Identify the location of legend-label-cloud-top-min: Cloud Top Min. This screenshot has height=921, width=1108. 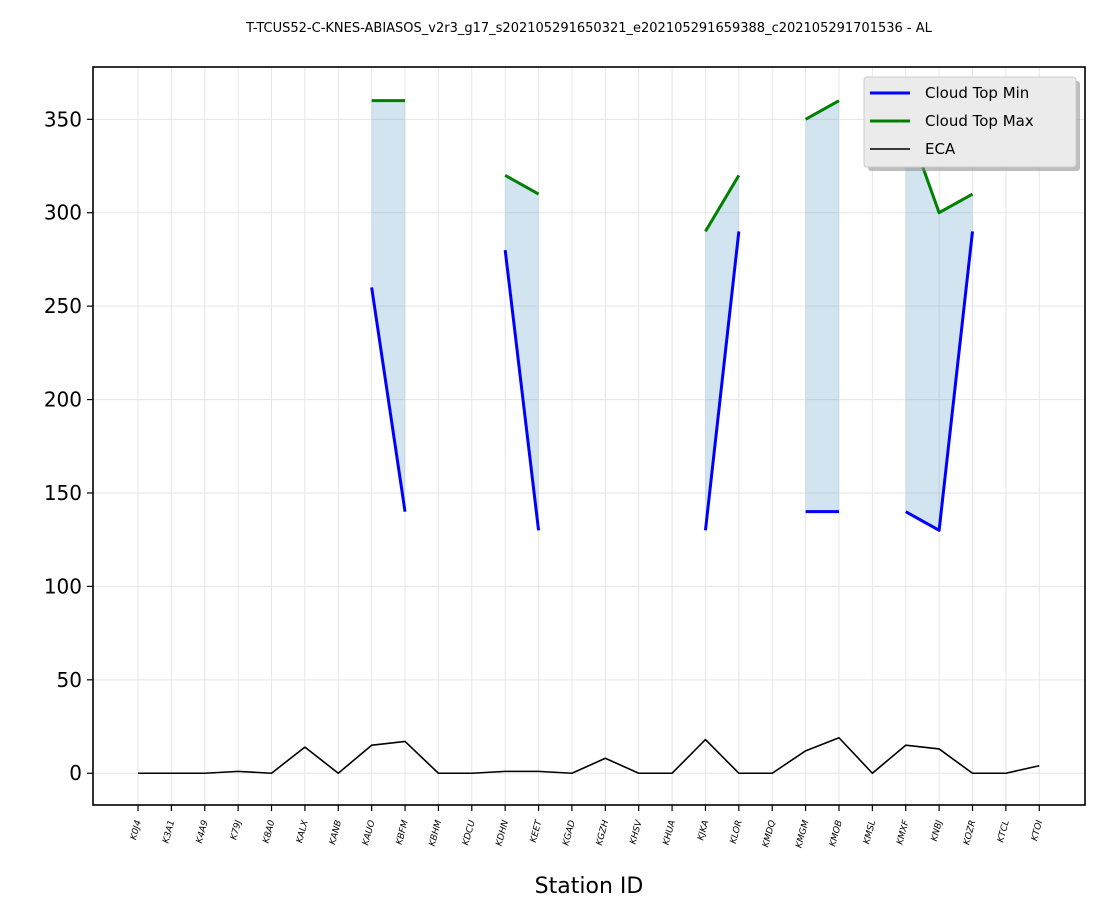
(977, 93).